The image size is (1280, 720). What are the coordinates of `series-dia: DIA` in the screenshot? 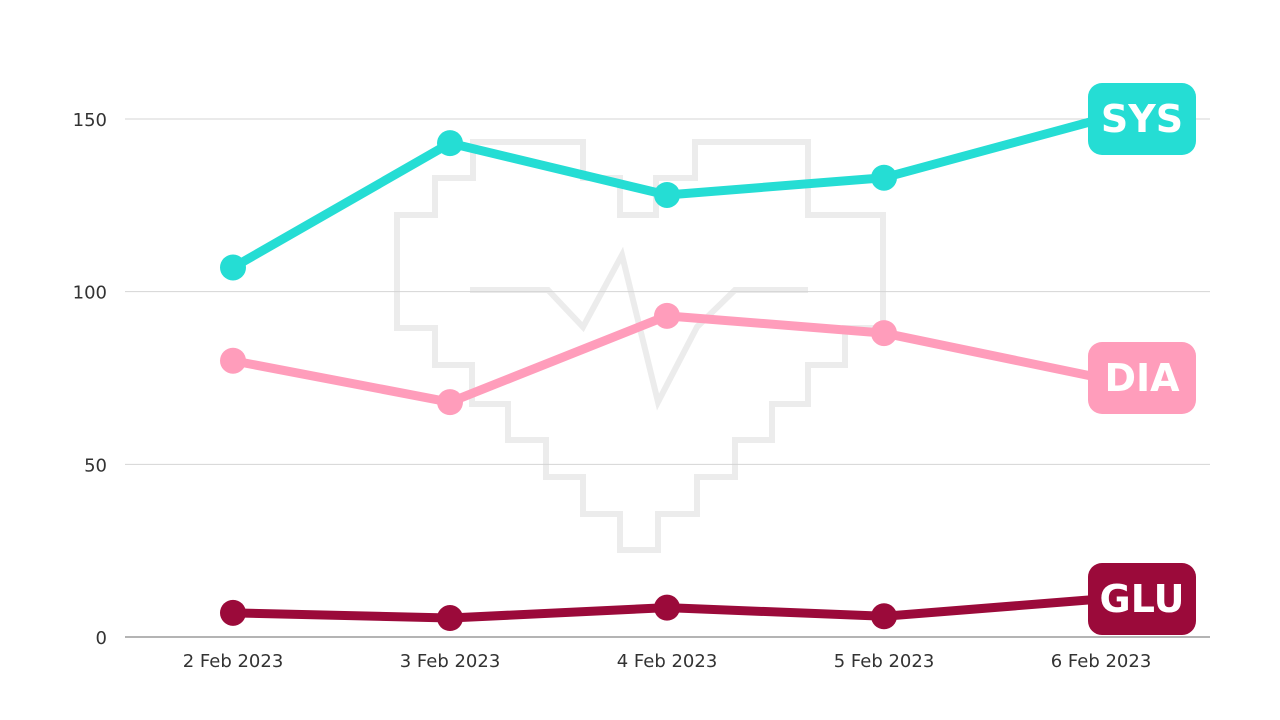 It's located at (708, 359).